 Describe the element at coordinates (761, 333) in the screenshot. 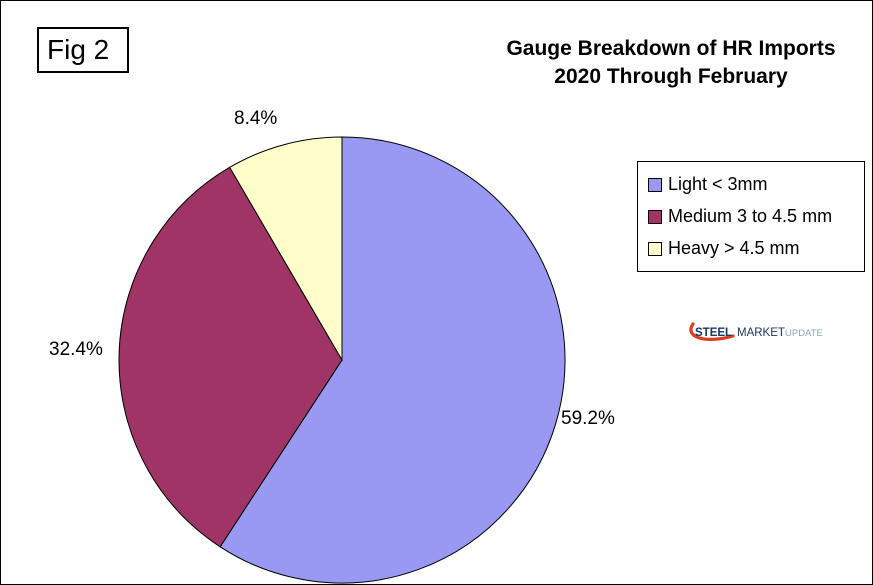

I see `logo-text-market: MARKET` at that location.